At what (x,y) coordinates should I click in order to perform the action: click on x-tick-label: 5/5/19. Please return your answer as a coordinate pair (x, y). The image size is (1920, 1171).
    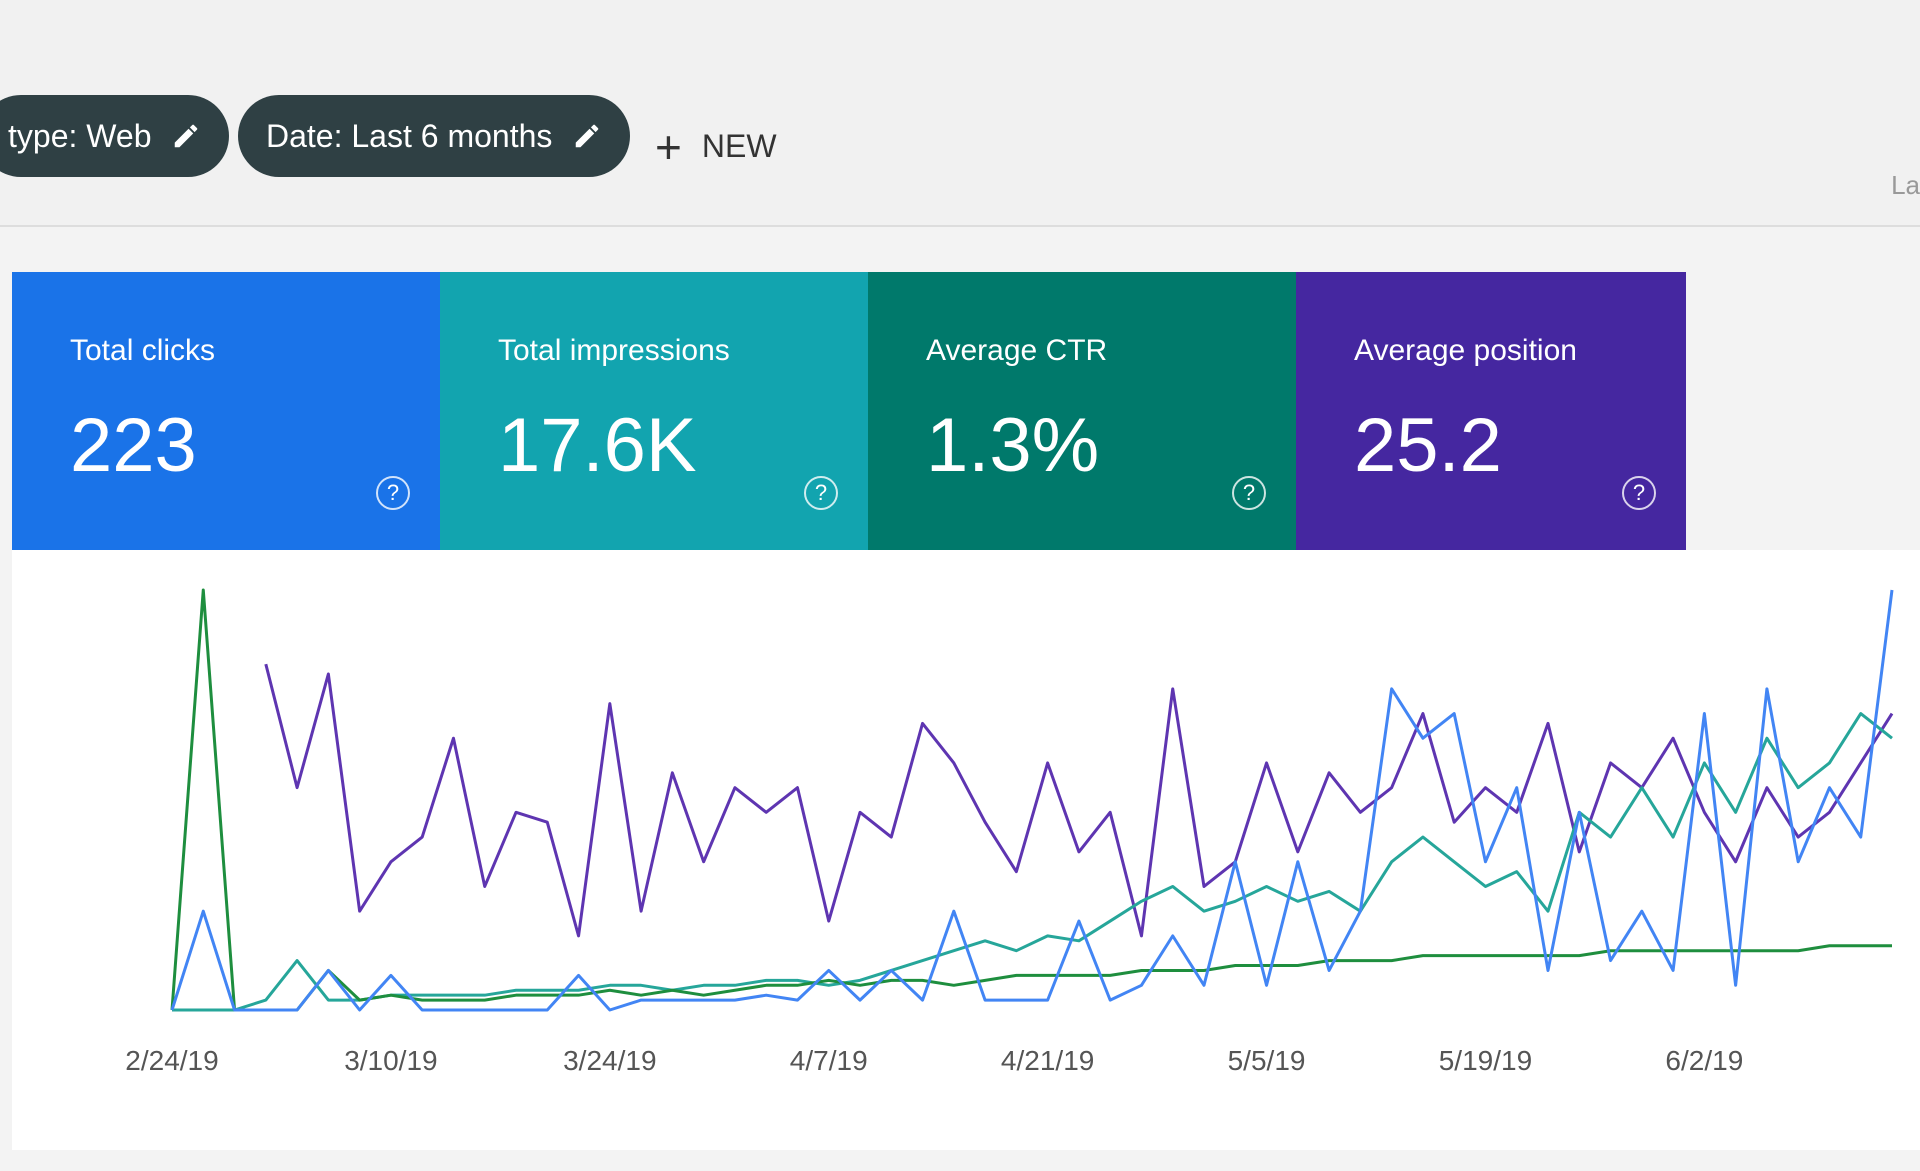
    Looking at the image, I should click on (1267, 1060).